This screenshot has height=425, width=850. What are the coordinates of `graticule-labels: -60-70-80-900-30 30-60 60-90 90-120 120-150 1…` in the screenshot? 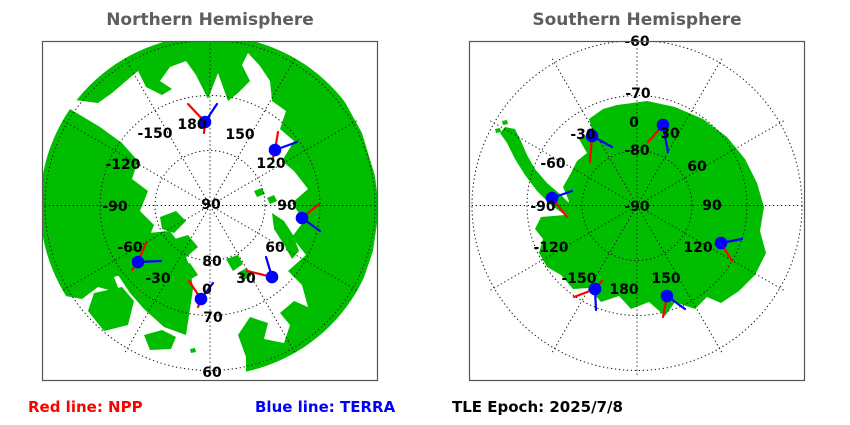 It's located at (626, 166).